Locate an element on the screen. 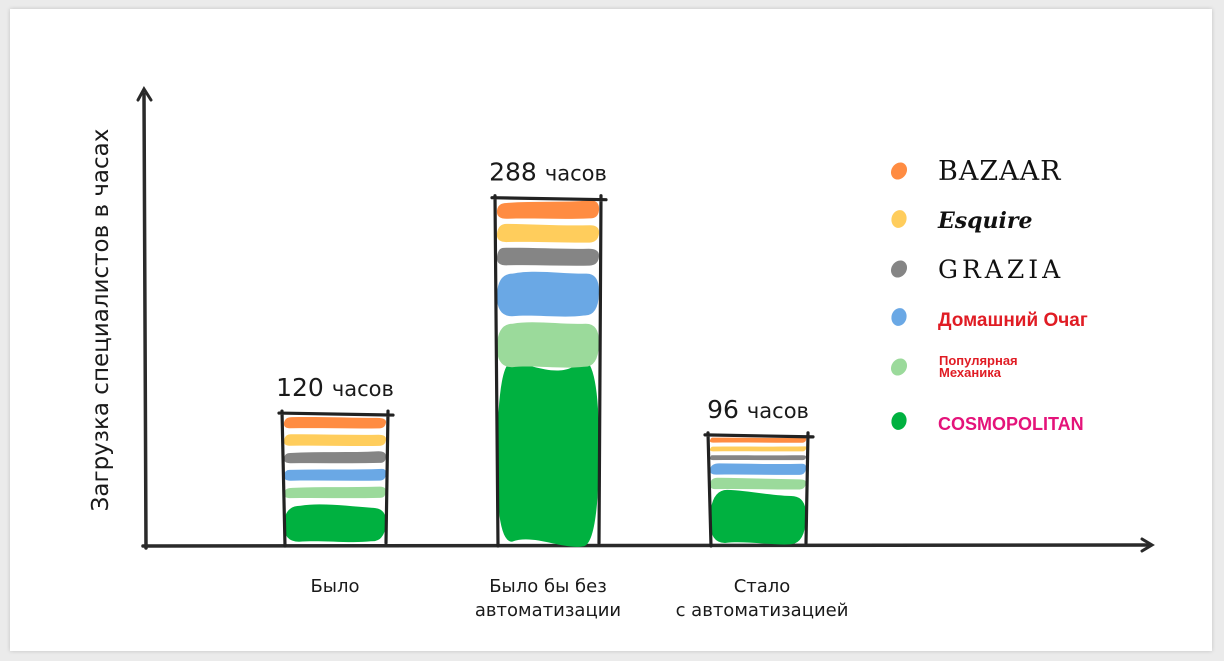 The height and width of the screenshot is (661, 1224). x-tick-label-line: с автоматизацией is located at coordinates (762, 610).